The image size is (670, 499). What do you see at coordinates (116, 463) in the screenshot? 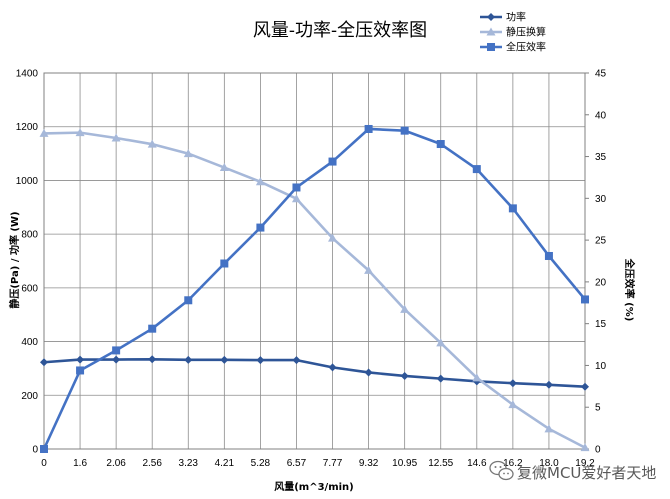
I see `x-tick-label: 2.06` at bounding box center [116, 463].